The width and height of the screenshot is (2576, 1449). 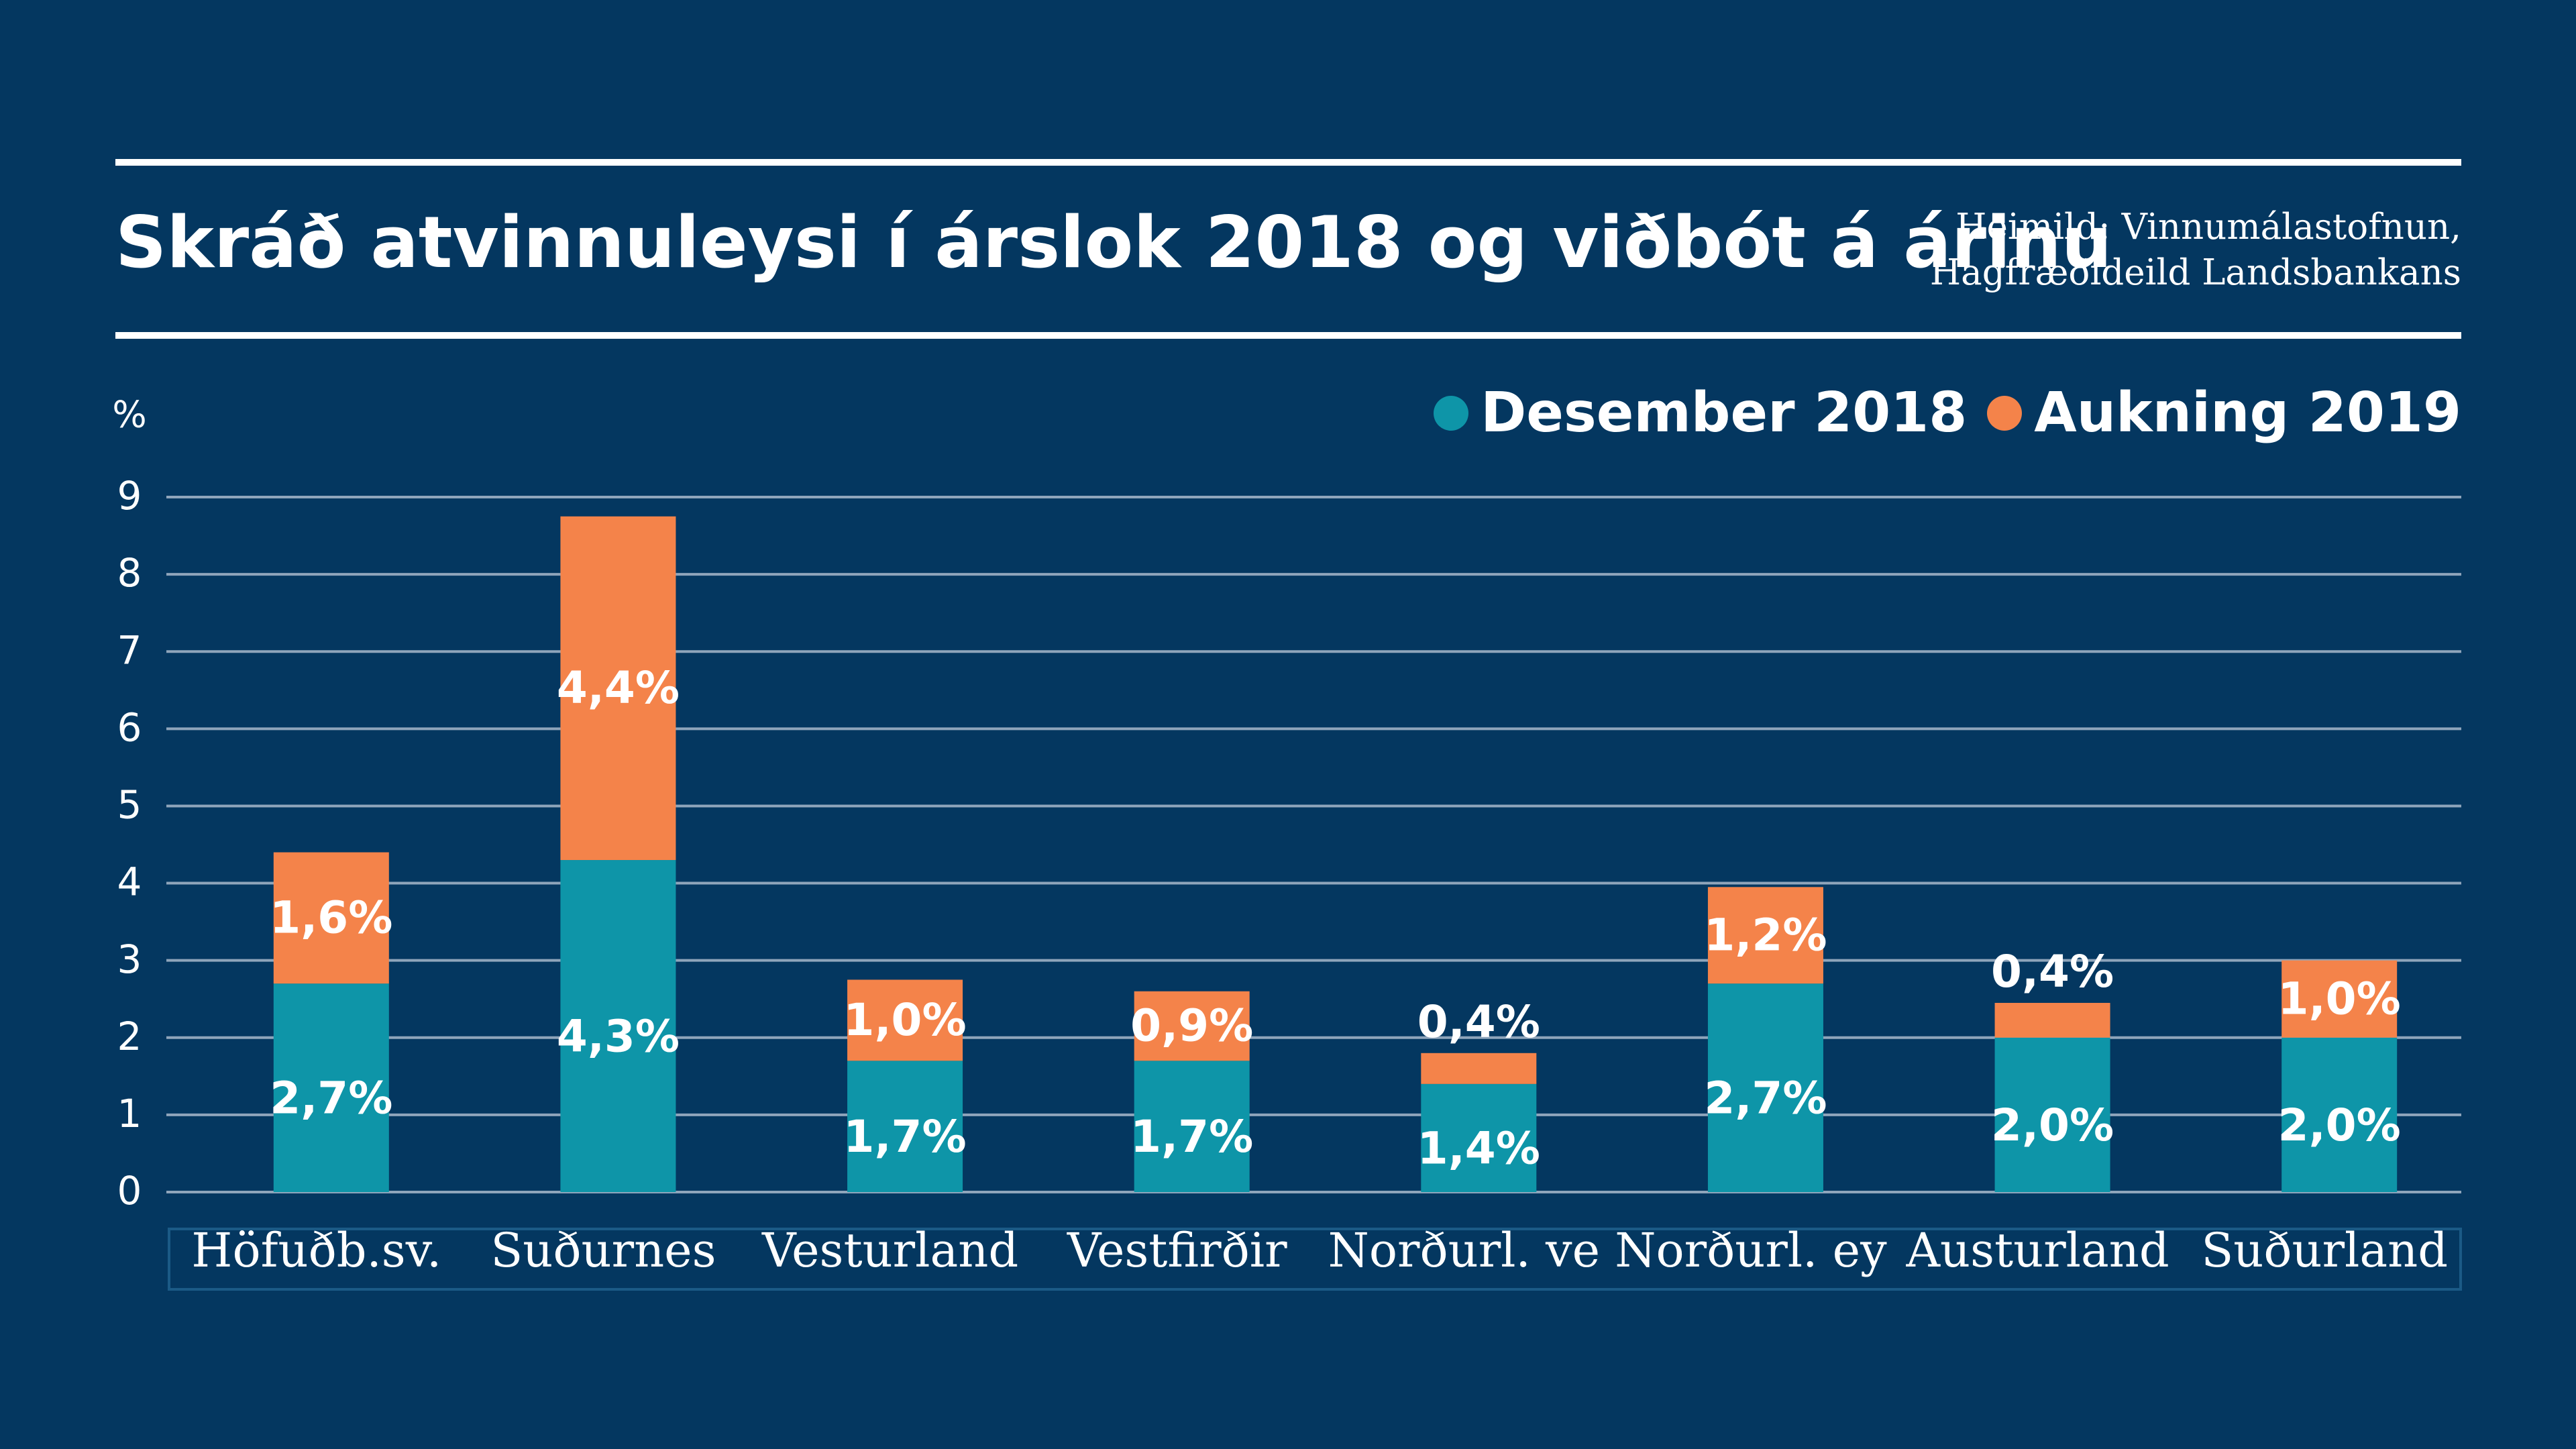 I want to click on y-tick-label: 7, so click(x=129, y=650).